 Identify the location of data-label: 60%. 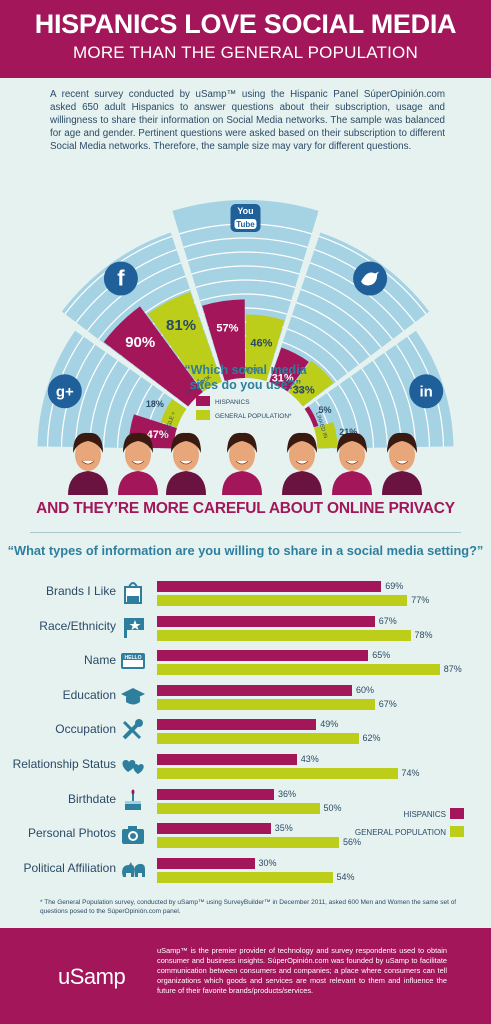
(365, 689).